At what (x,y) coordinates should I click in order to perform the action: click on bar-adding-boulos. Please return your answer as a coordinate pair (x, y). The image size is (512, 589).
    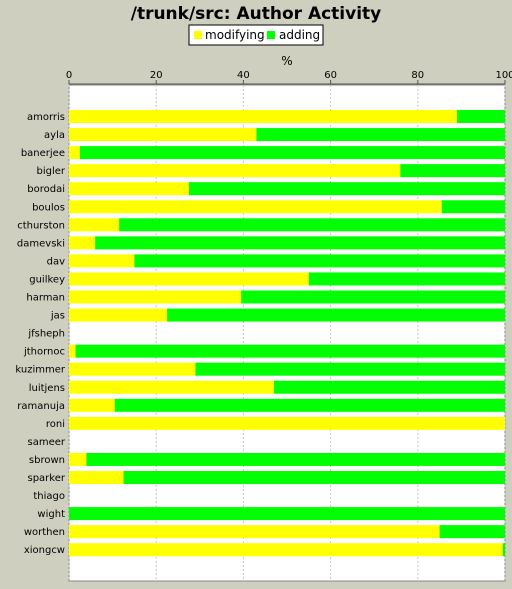
    Looking at the image, I should click on (473, 207).